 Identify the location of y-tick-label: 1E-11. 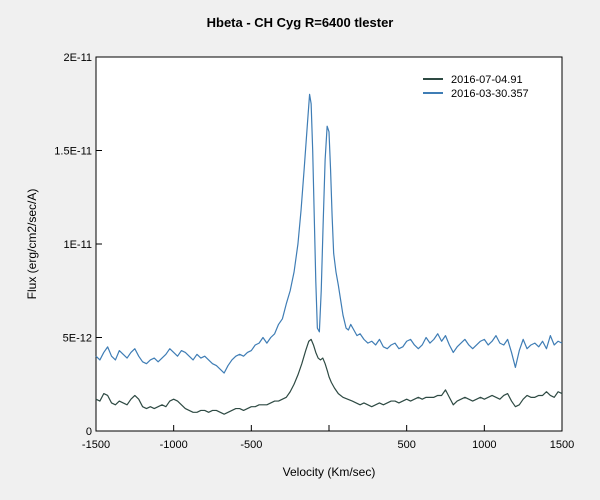
(77, 245).